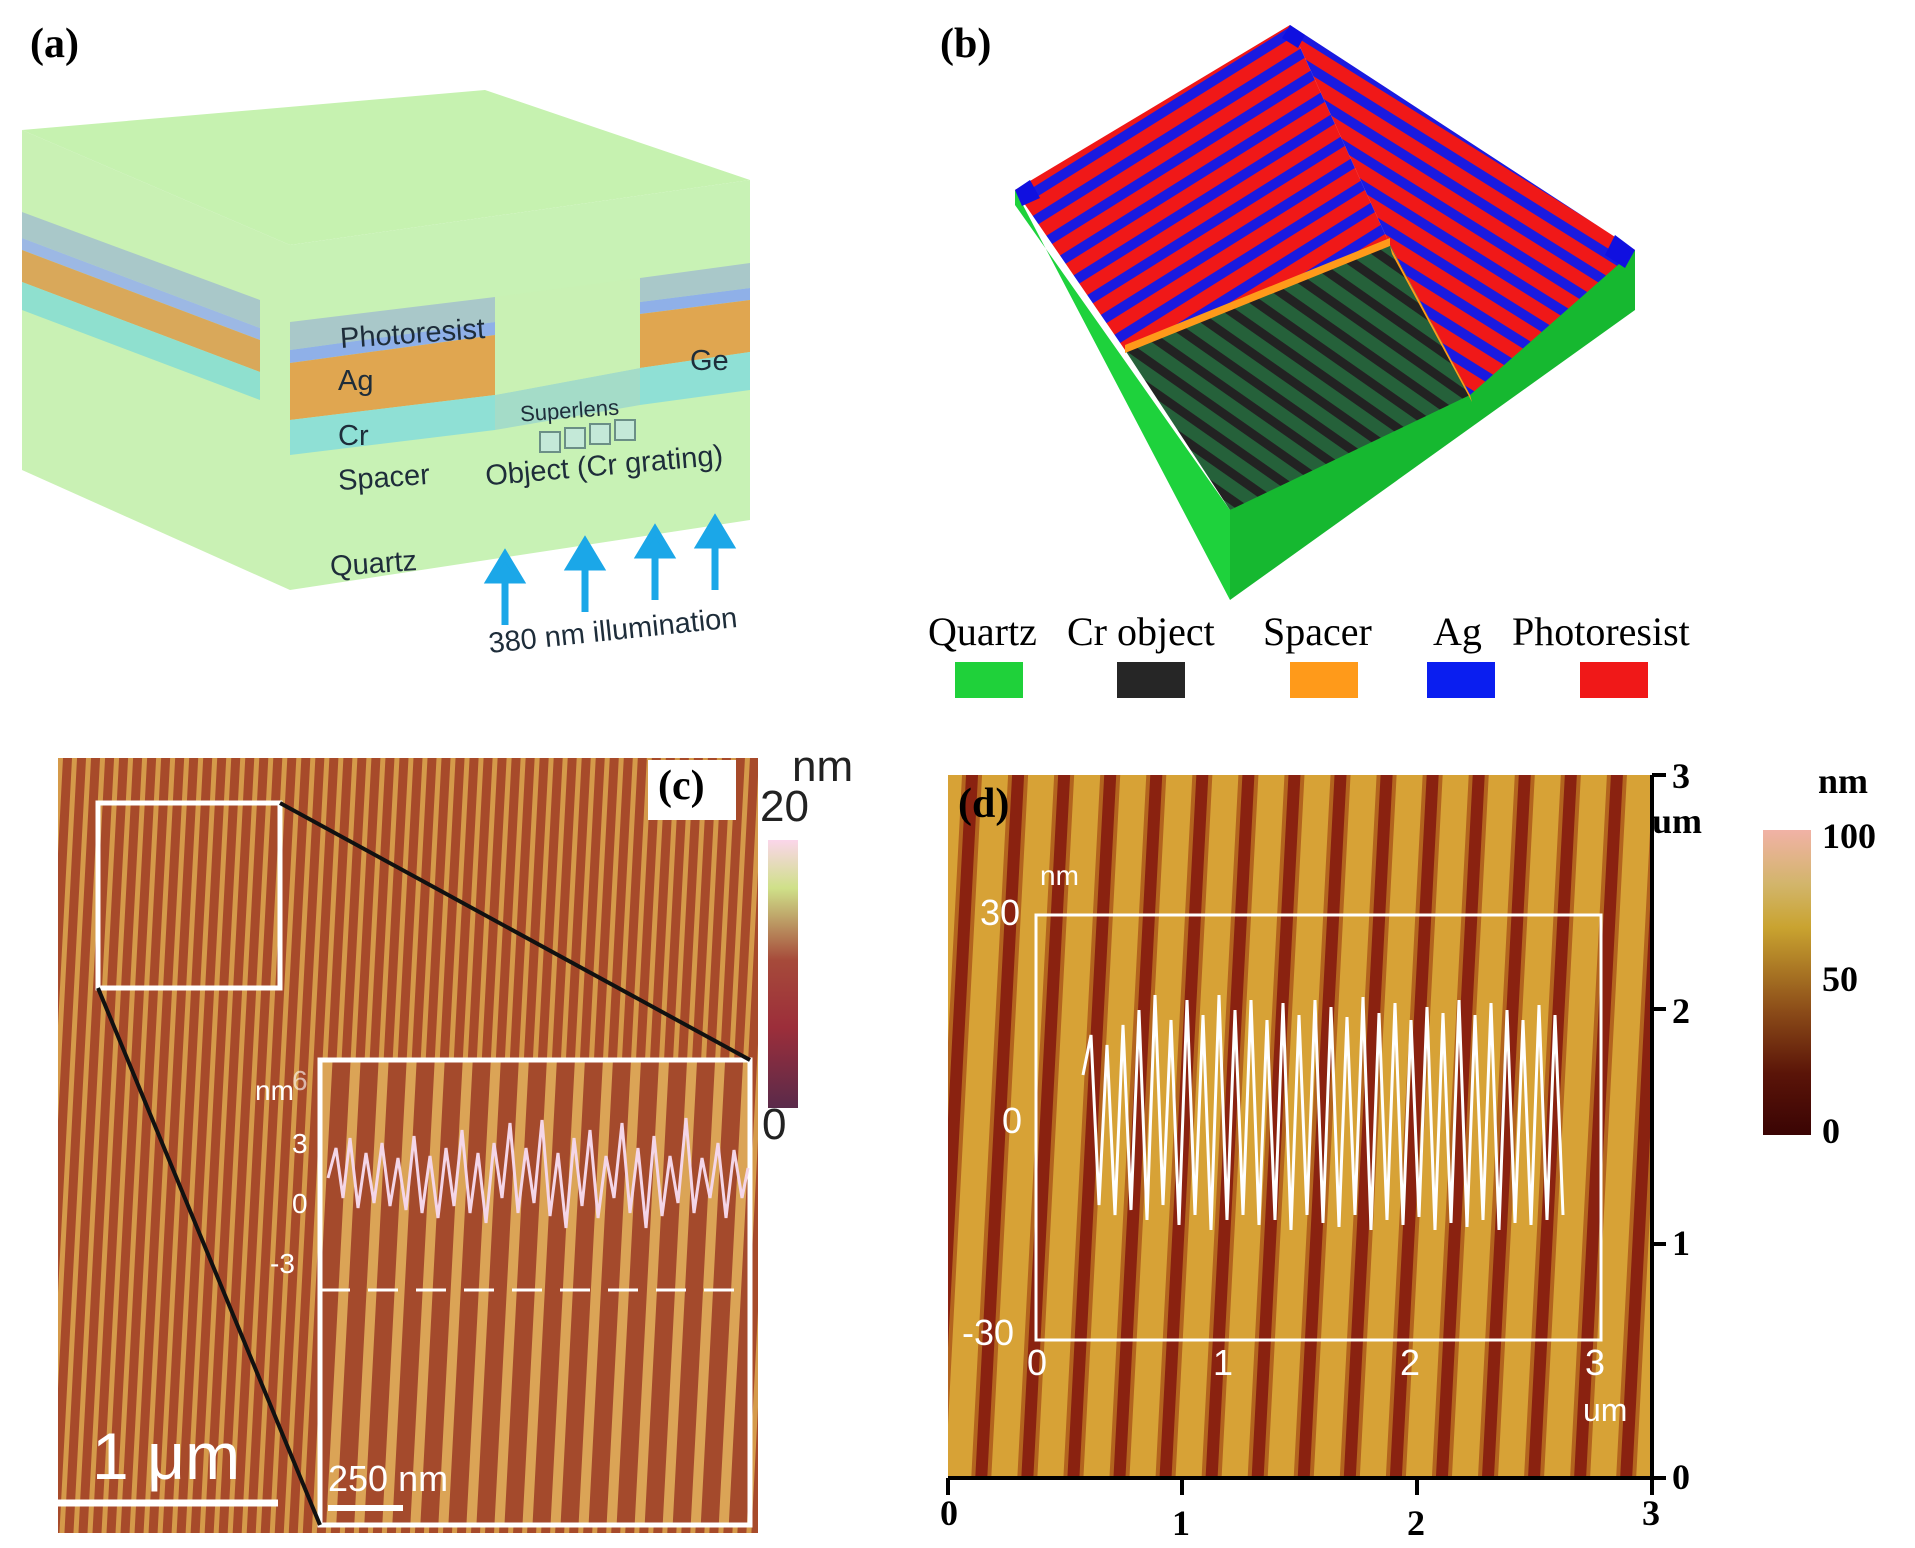 Image resolution: width=1915 pixels, height=1548 pixels. Describe the element at coordinates (1605, 1410) in the screenshot. I see `panel-d-profile-x-unit: um` at that location.